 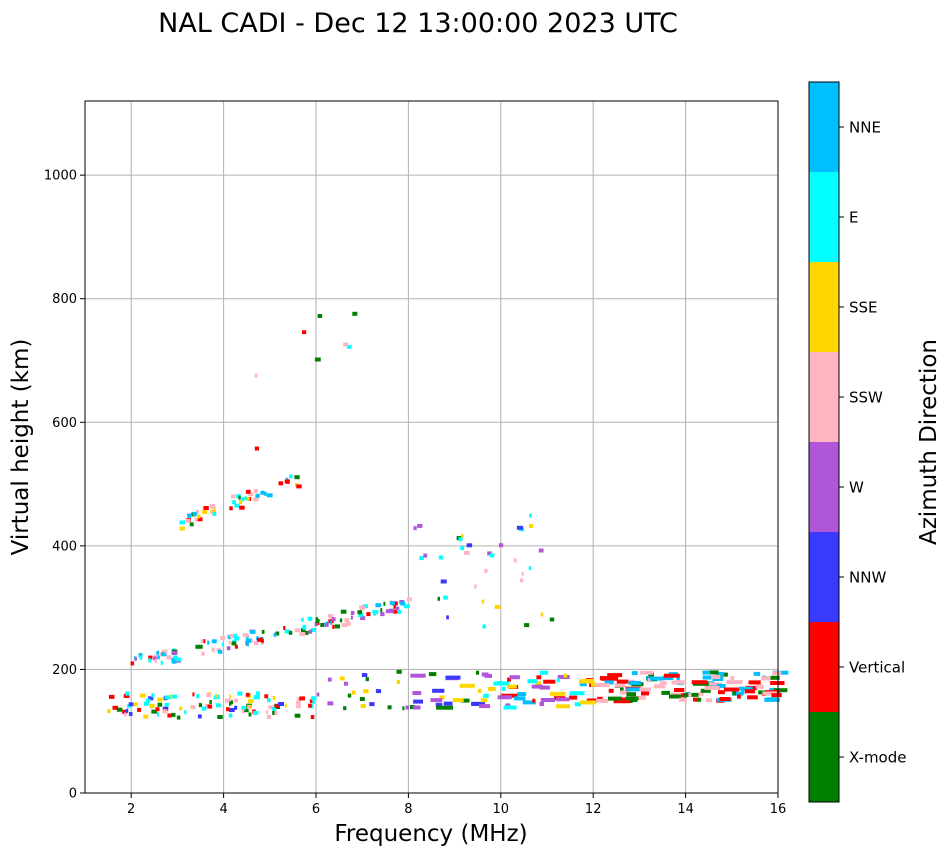 What do you see at coordinates (685, 809) in the screenshot?
I see `x-tick-label: 14` at bounding box center [685, 809].